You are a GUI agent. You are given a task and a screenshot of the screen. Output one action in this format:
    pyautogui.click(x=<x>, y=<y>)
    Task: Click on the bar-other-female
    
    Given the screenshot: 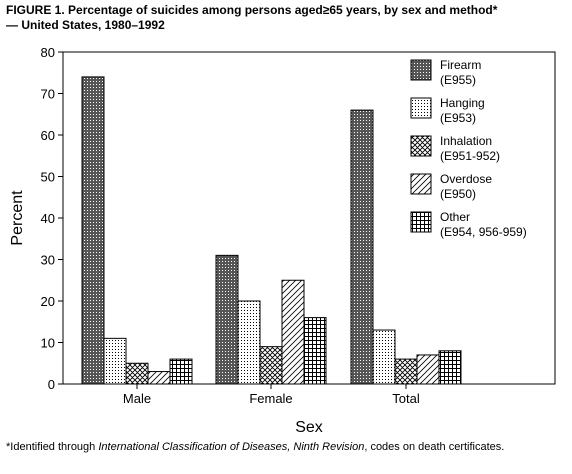 What is the action you would take?
    pyautogui.click(x=315, y=351)
    